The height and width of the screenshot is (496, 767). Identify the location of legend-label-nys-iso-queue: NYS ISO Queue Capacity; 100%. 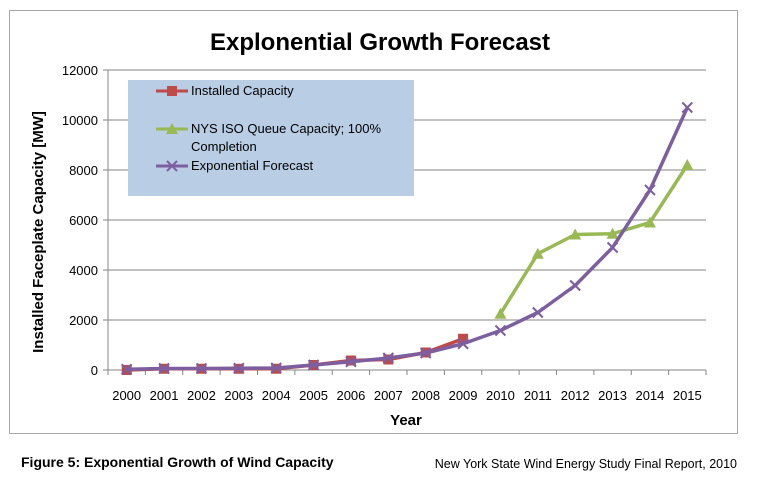
(286, 128).